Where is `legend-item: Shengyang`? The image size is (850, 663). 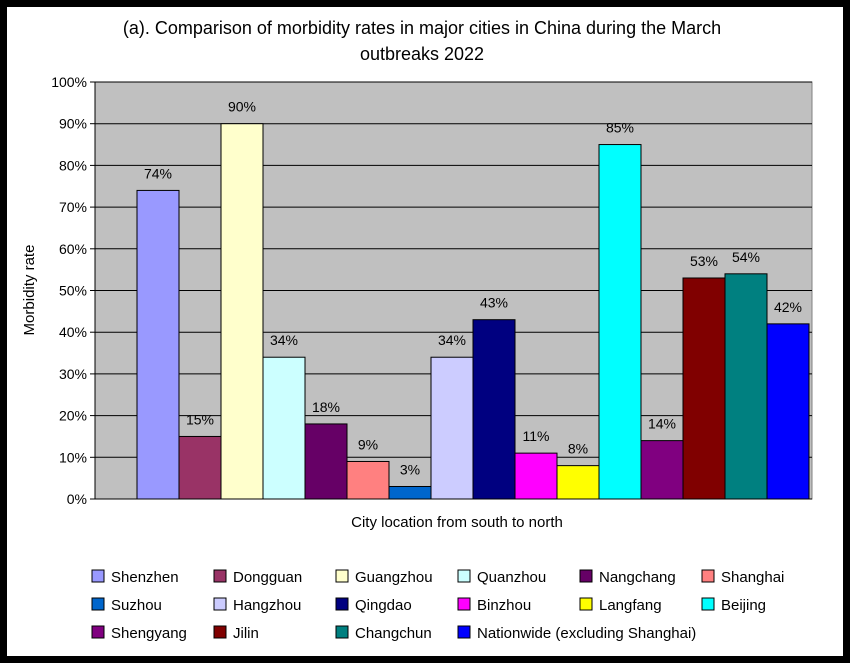
legend-item: Shengyang is located at coordinates (139, 633).